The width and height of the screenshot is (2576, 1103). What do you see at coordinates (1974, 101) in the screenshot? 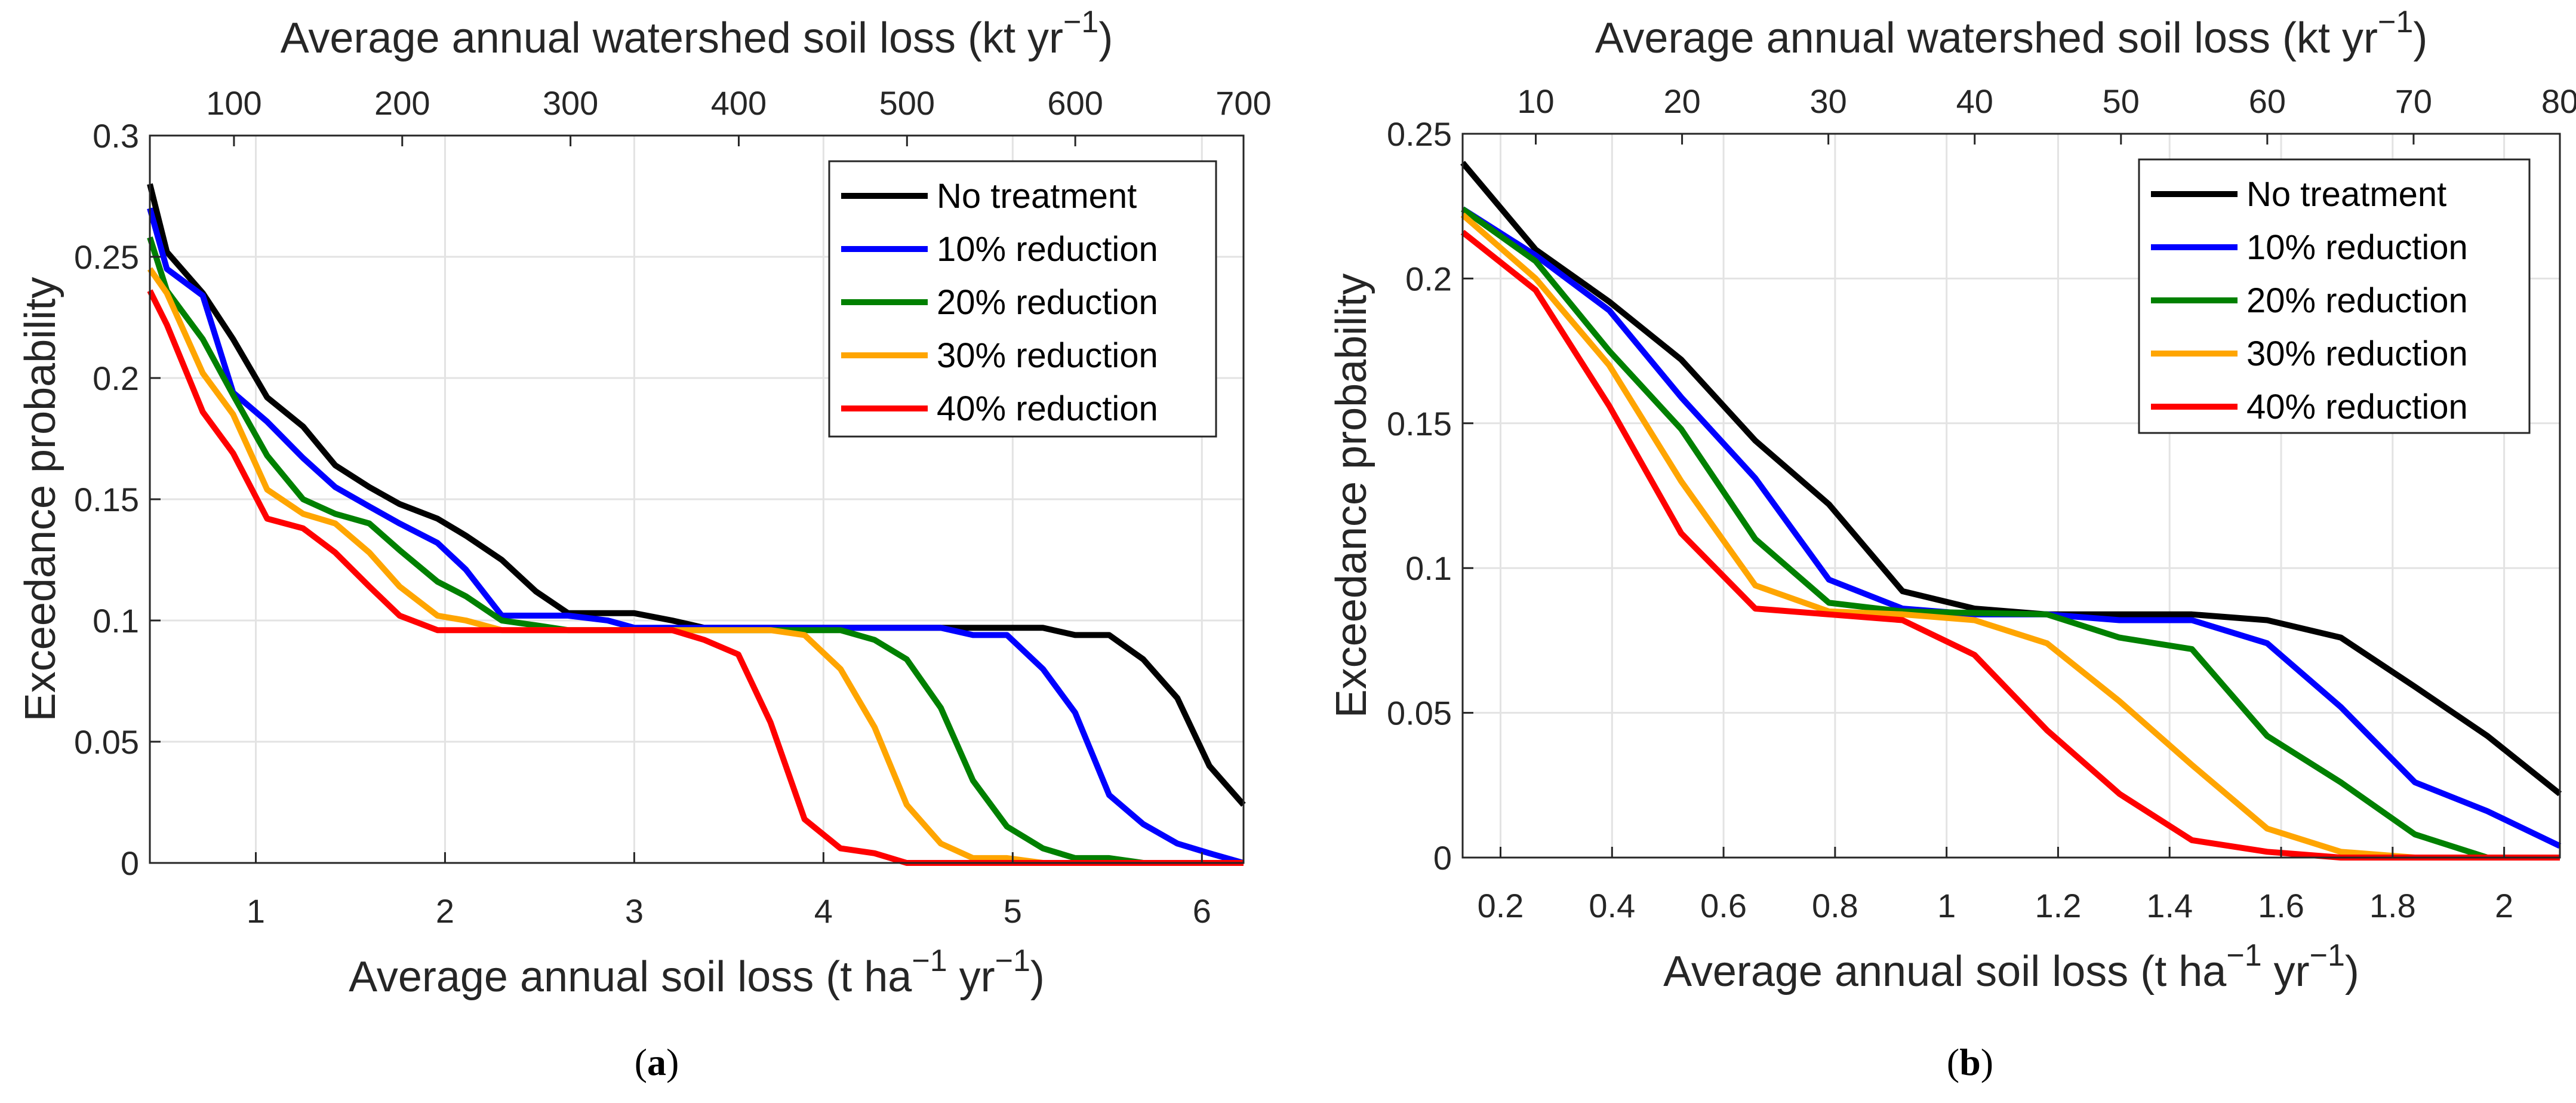
I see `x2-tick-label: 40` at bounding box center [1974, 101].